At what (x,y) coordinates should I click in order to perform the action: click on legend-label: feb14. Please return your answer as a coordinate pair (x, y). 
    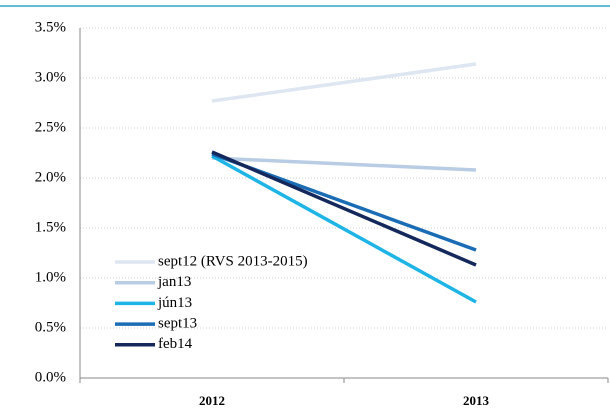
    Looking at the image, I should click on (175, 344).